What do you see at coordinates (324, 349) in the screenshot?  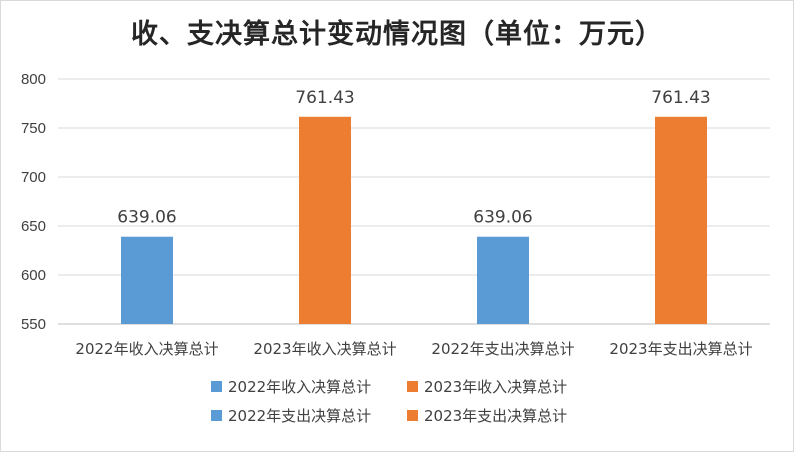 I see `x-category-label: 2023年收入决算总计` at bounding box center [324, 349].